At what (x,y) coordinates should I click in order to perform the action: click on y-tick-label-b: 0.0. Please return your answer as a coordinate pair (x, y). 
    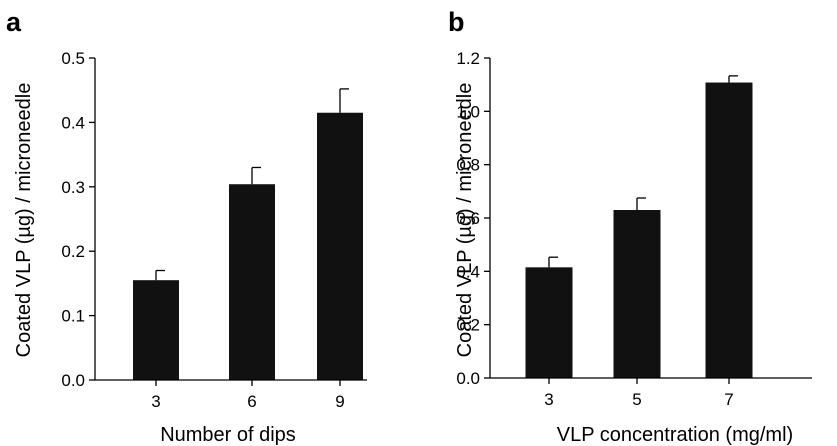
    Looking at the image, I should click on (468, 378).